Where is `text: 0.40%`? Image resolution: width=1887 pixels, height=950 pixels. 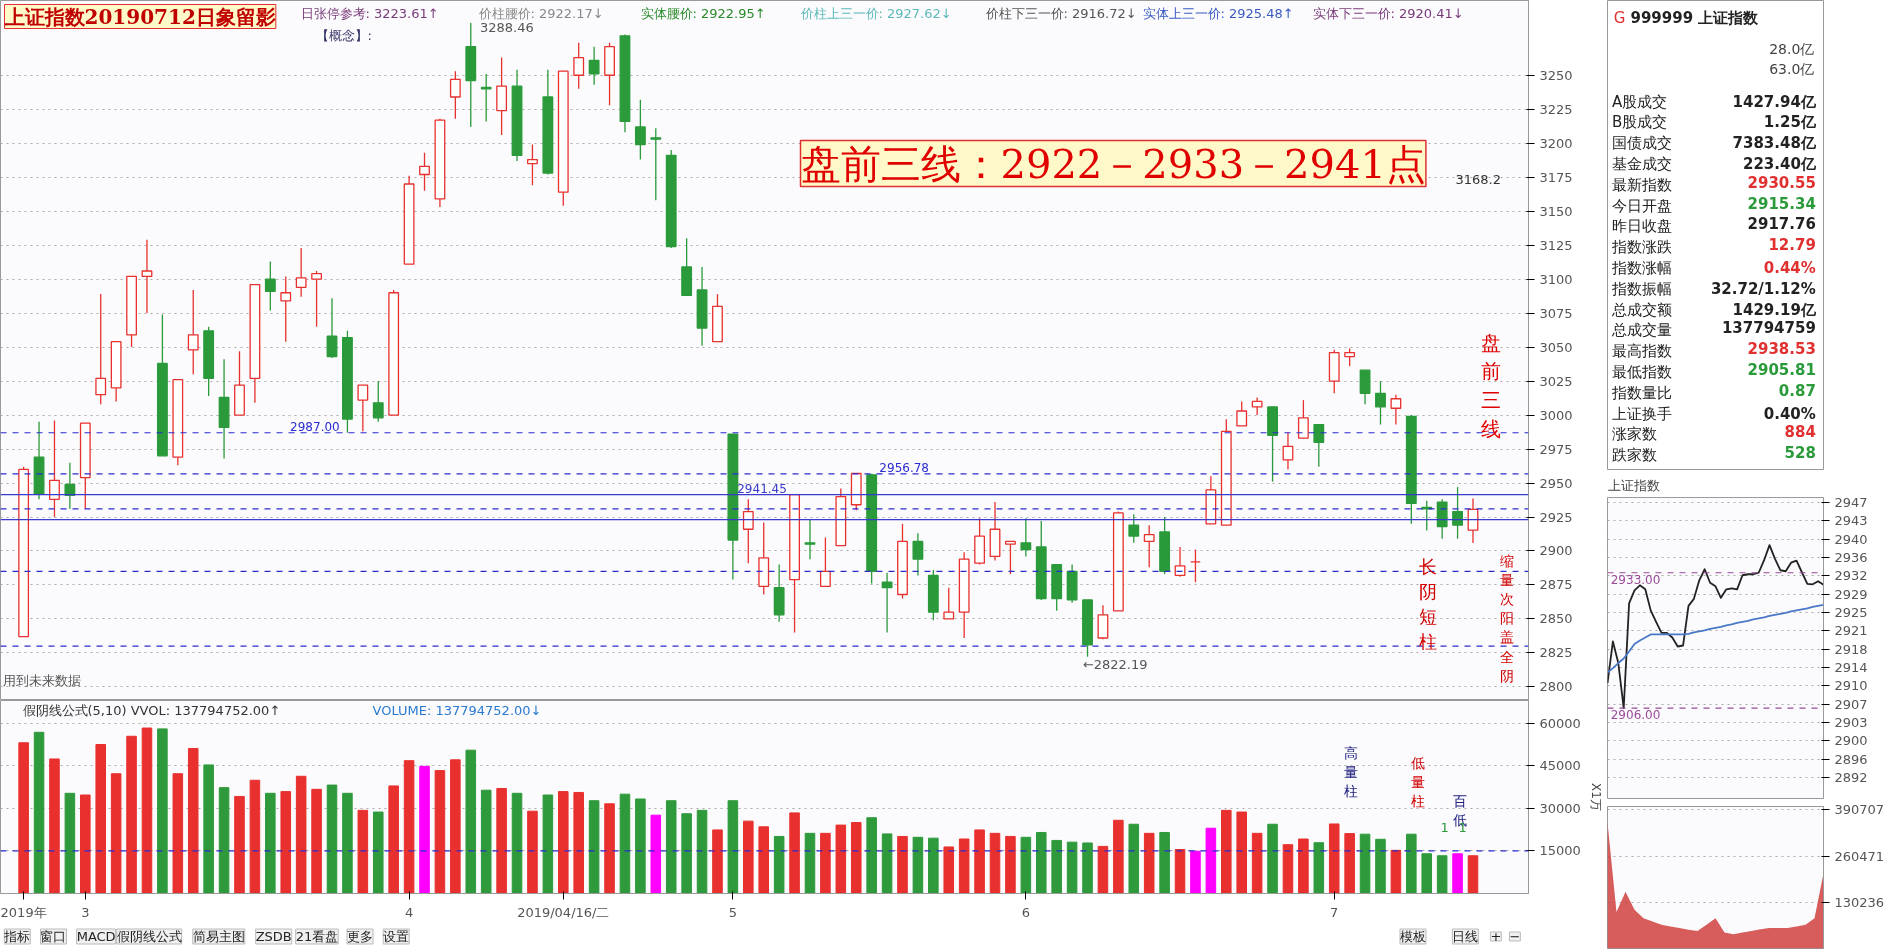
text: 0.40% is located at coordinates (1789, 413).